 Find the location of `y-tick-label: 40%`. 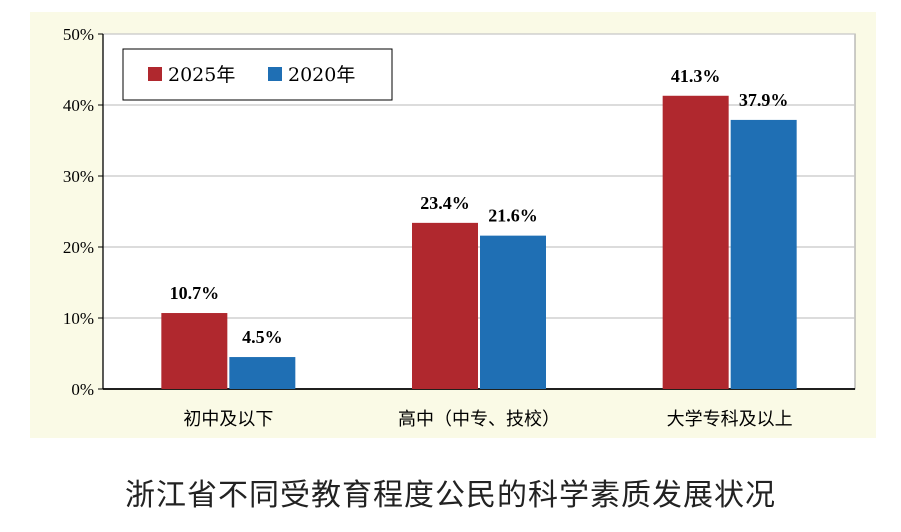

y-tick-label: 40% is located at coordinates (78, 105).